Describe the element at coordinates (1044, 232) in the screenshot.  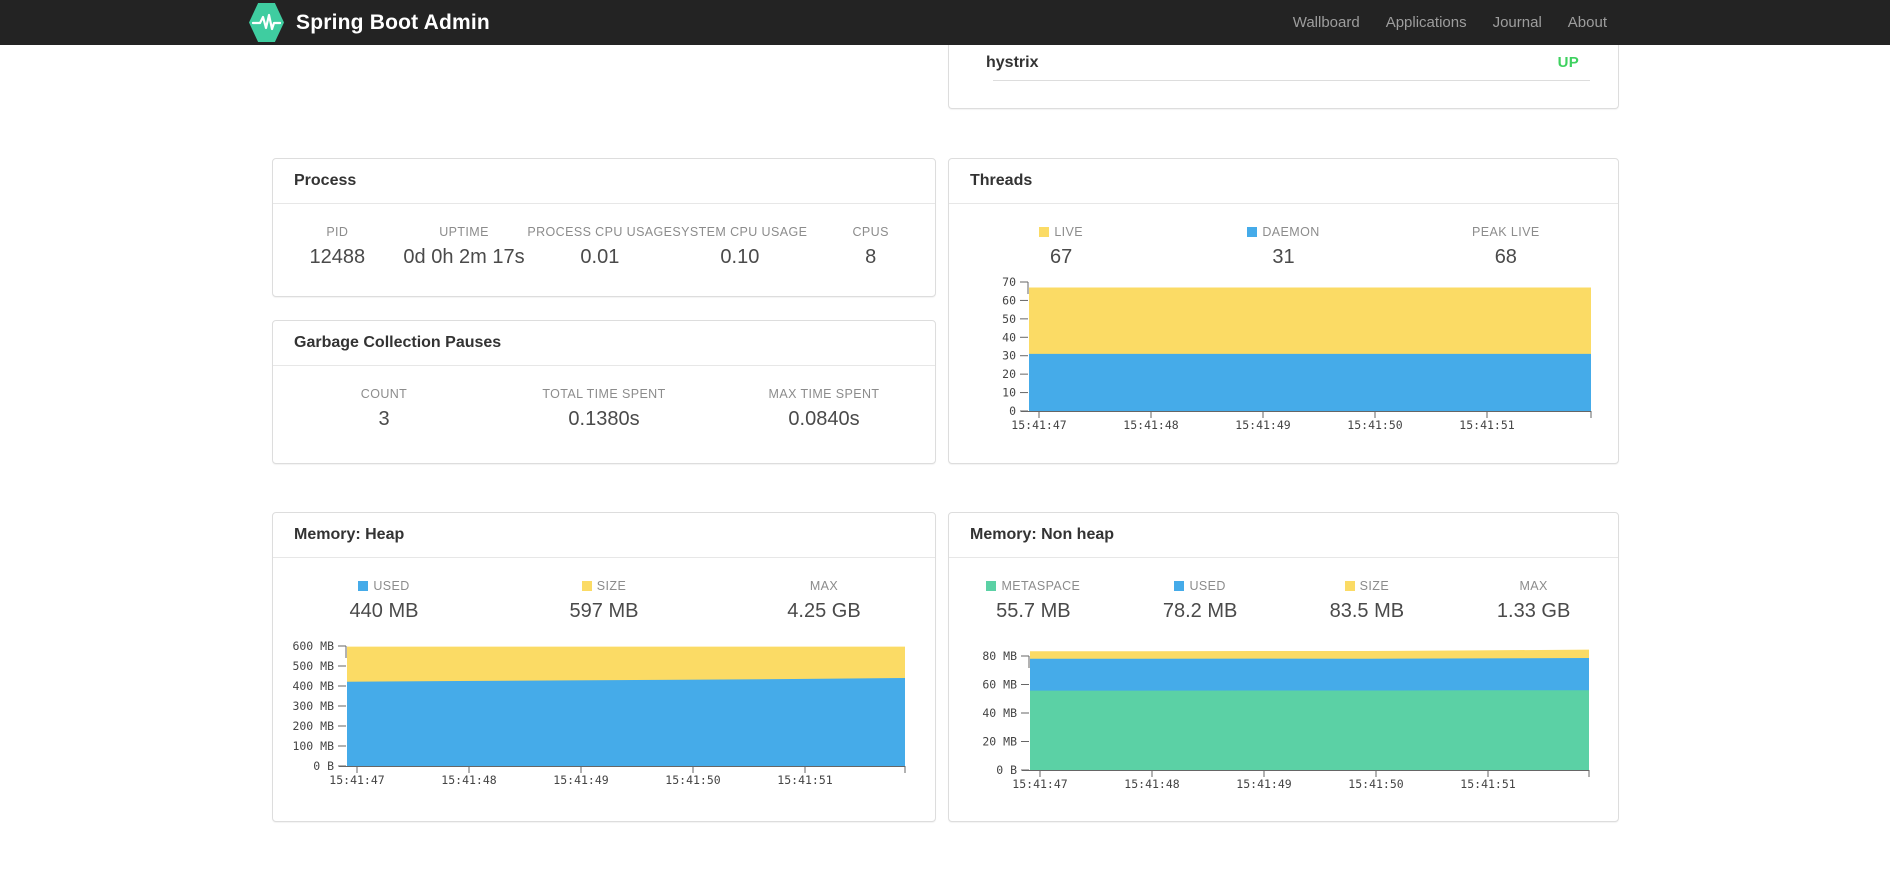
I see `legend-swatch-live` at that location.